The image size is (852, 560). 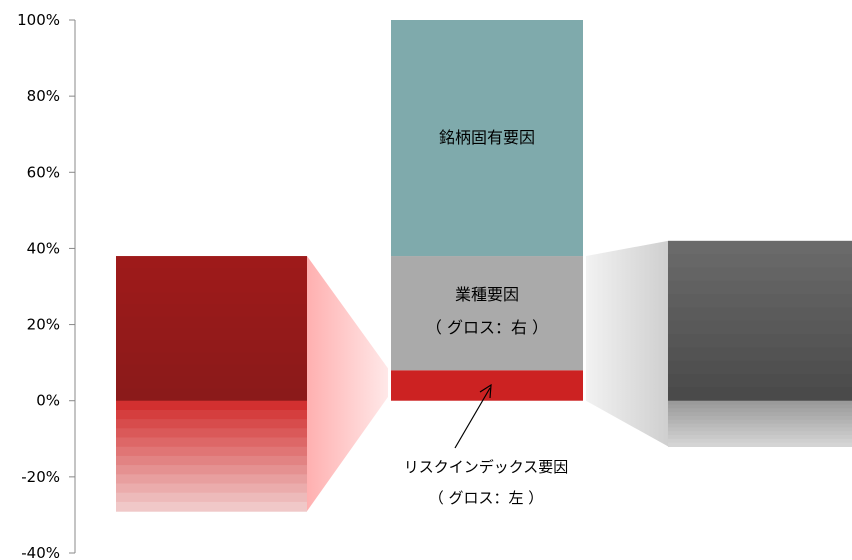 I want to click on annotation-line1: リスクインデックス要因, so click(x=486, y=467).